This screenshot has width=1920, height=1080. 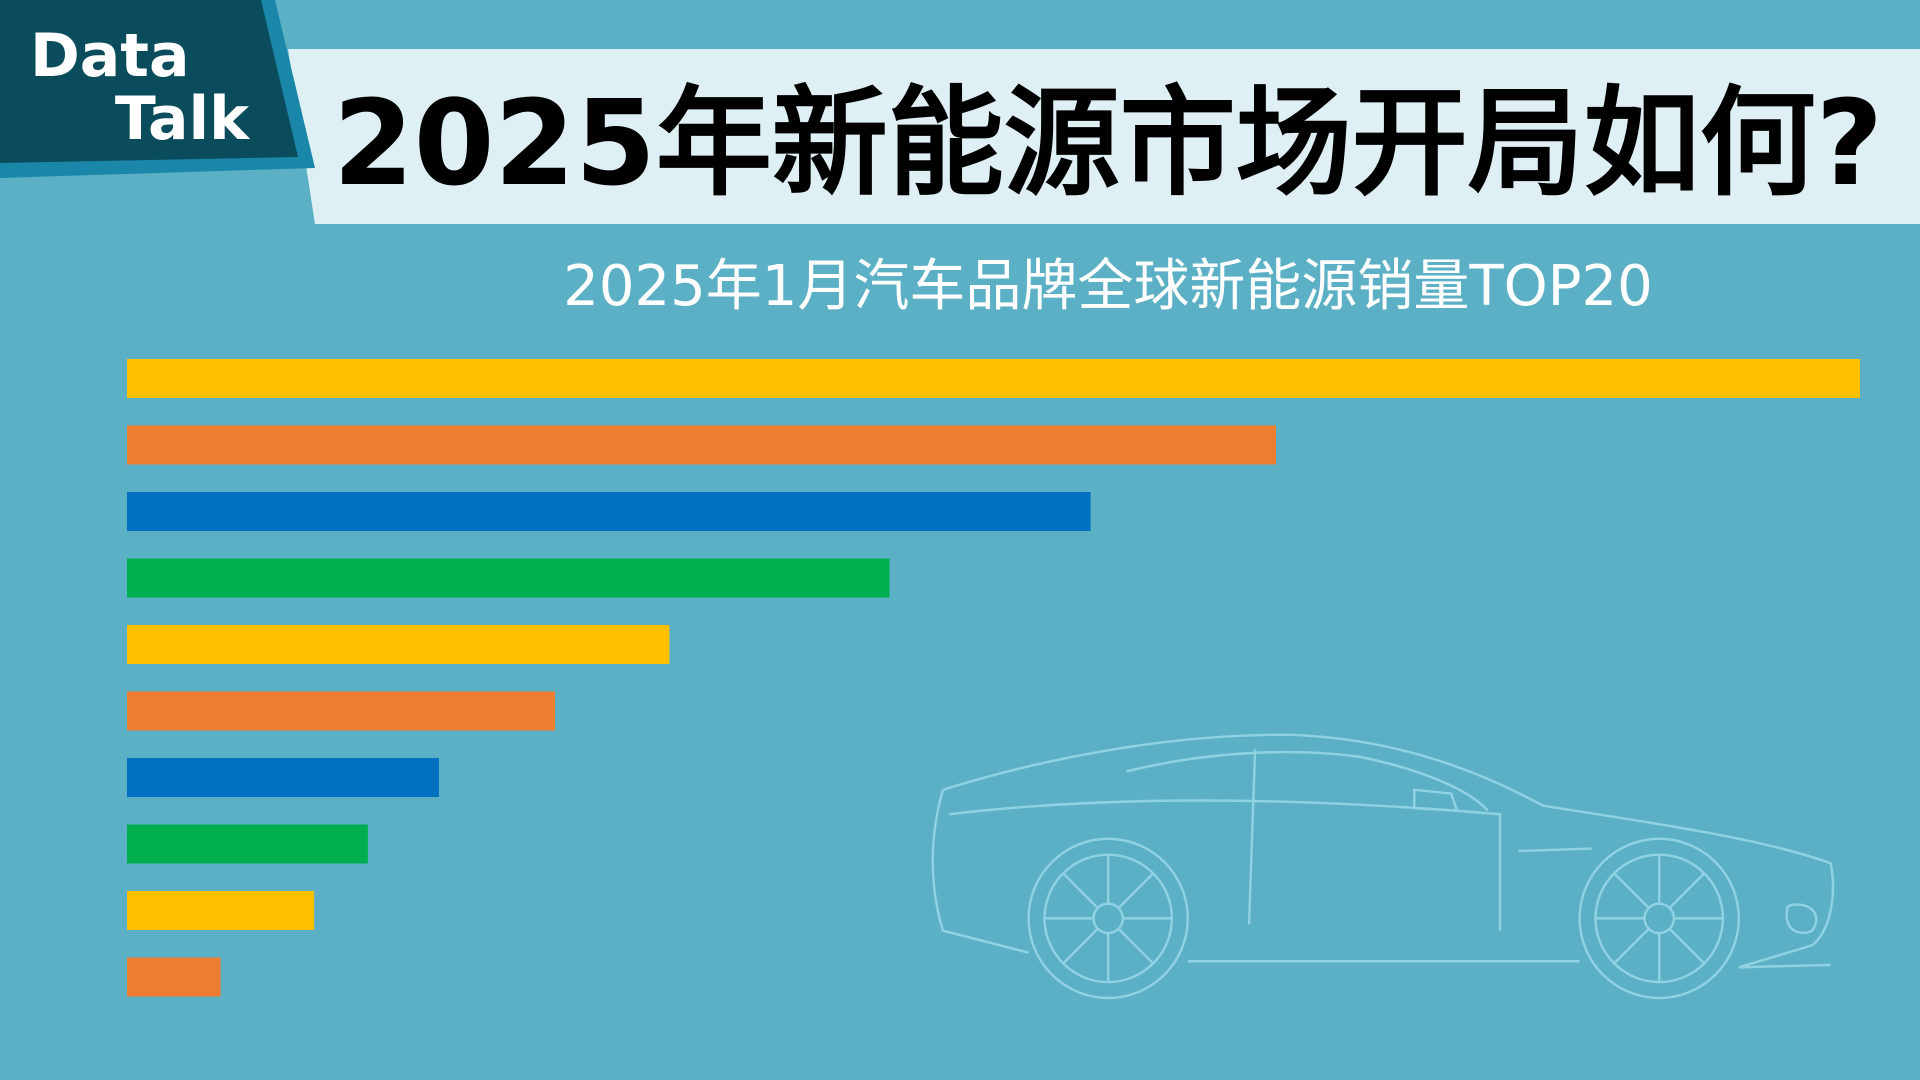 I want to click on car-outline, so click(x=1383, y=866).